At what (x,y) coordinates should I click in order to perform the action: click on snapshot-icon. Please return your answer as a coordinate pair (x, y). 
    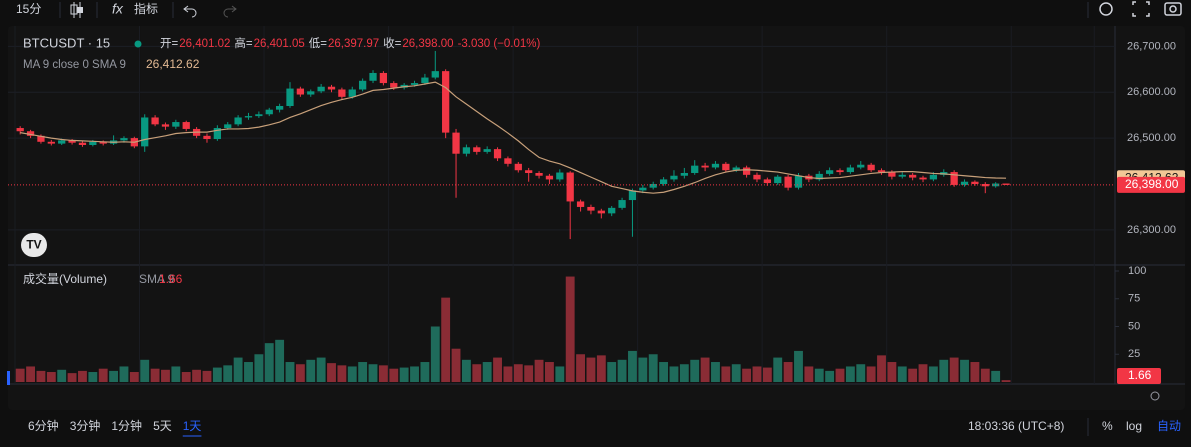
    Looking at the image, I should click on (1173, 9).